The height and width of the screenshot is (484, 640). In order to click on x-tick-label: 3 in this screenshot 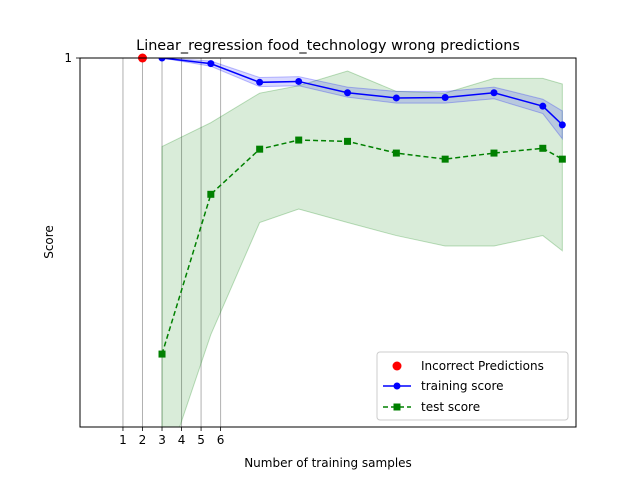, I will do `click(162, 440)`.